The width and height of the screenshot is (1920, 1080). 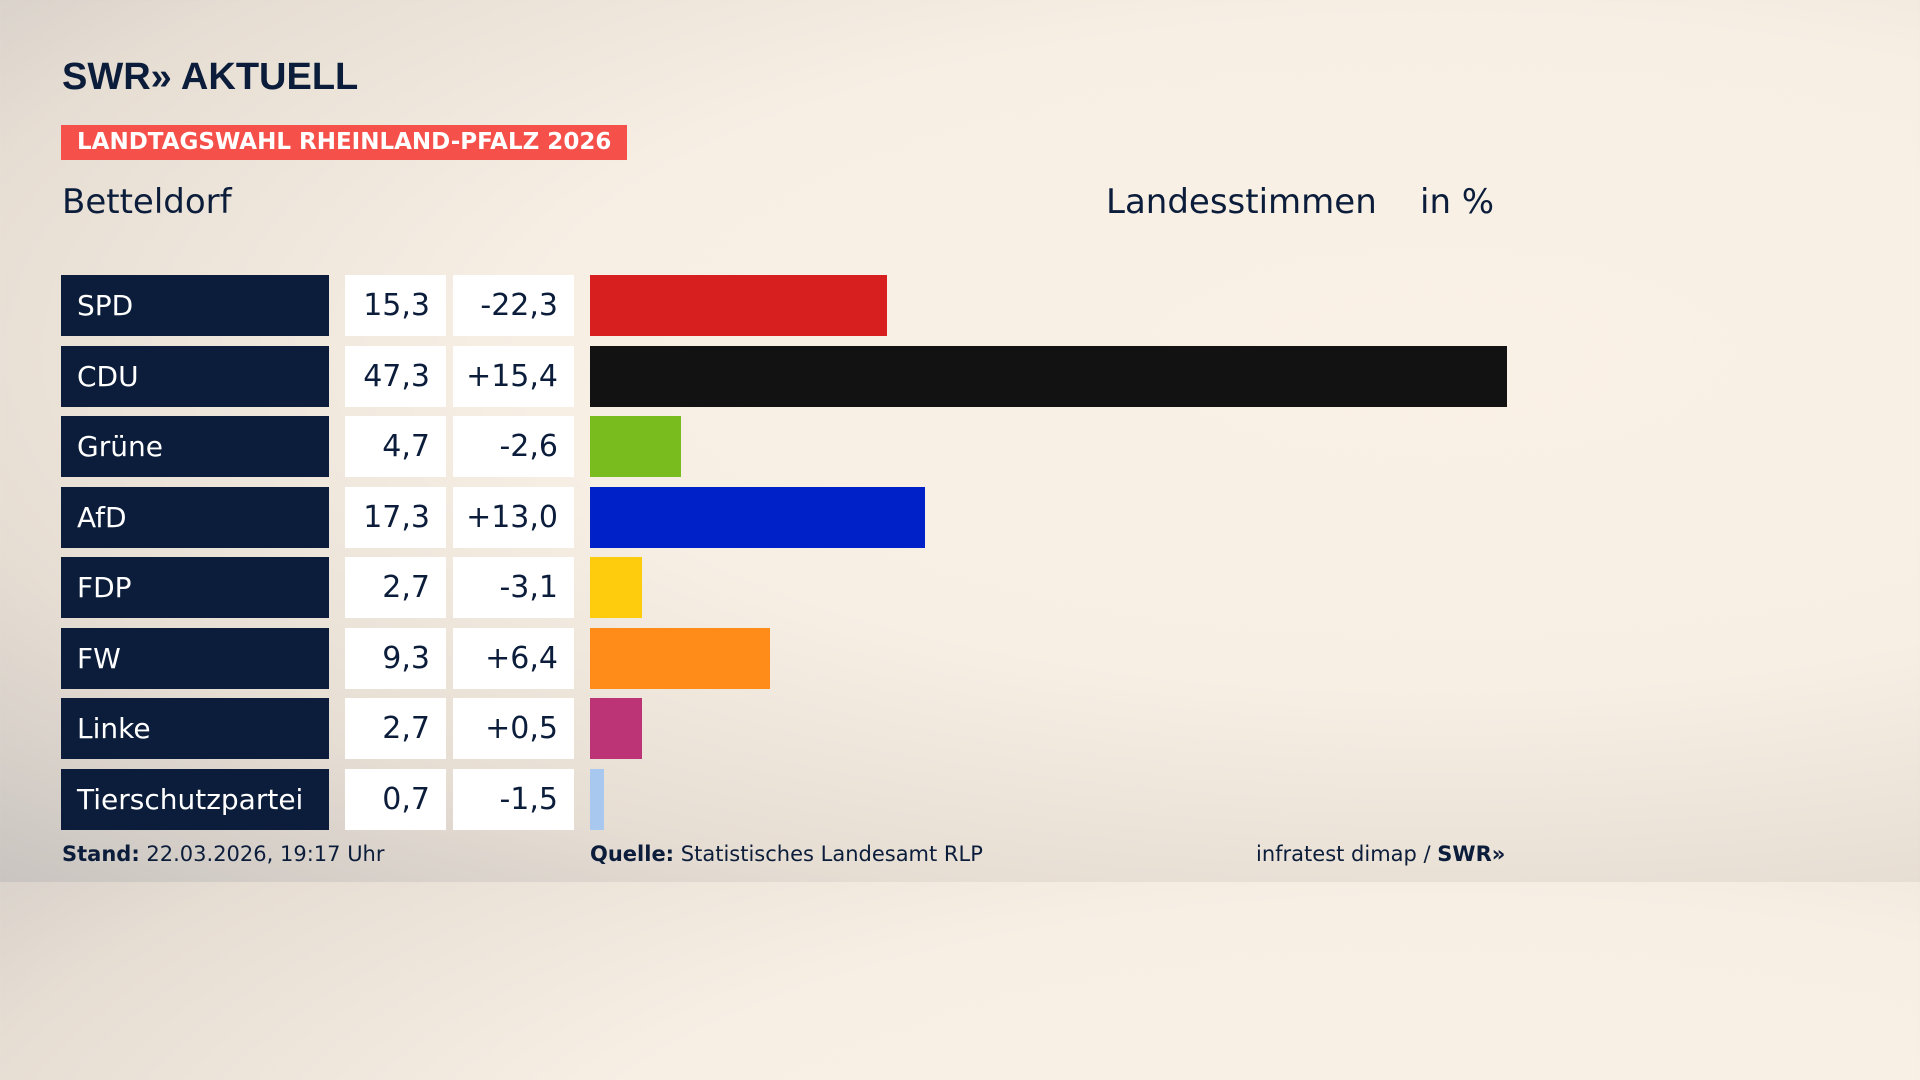 I want to click on party-label: CDU, so click(x=195, y=376).